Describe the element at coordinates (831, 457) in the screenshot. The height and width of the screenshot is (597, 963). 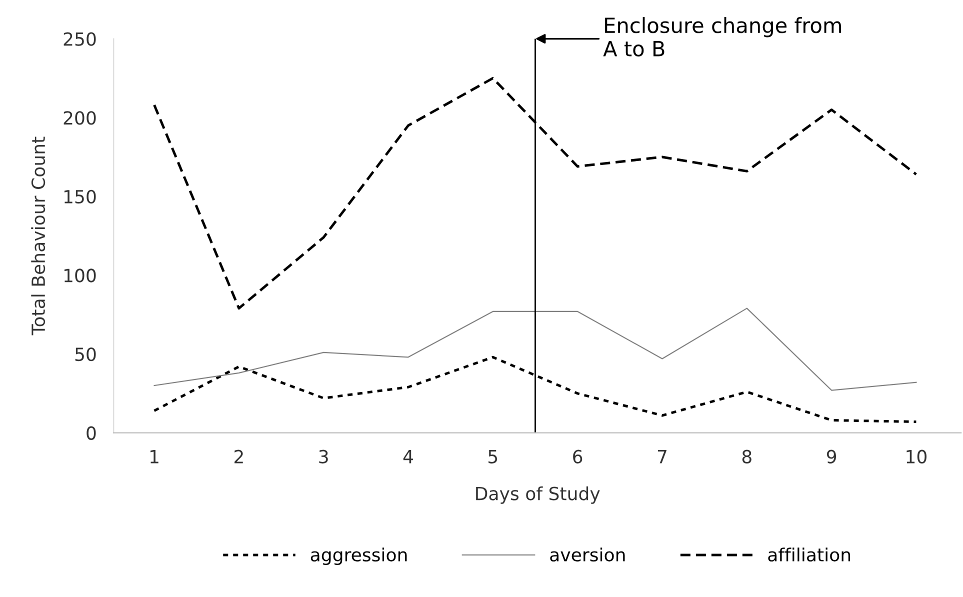
I see `x-tick-label: 9` at that location.